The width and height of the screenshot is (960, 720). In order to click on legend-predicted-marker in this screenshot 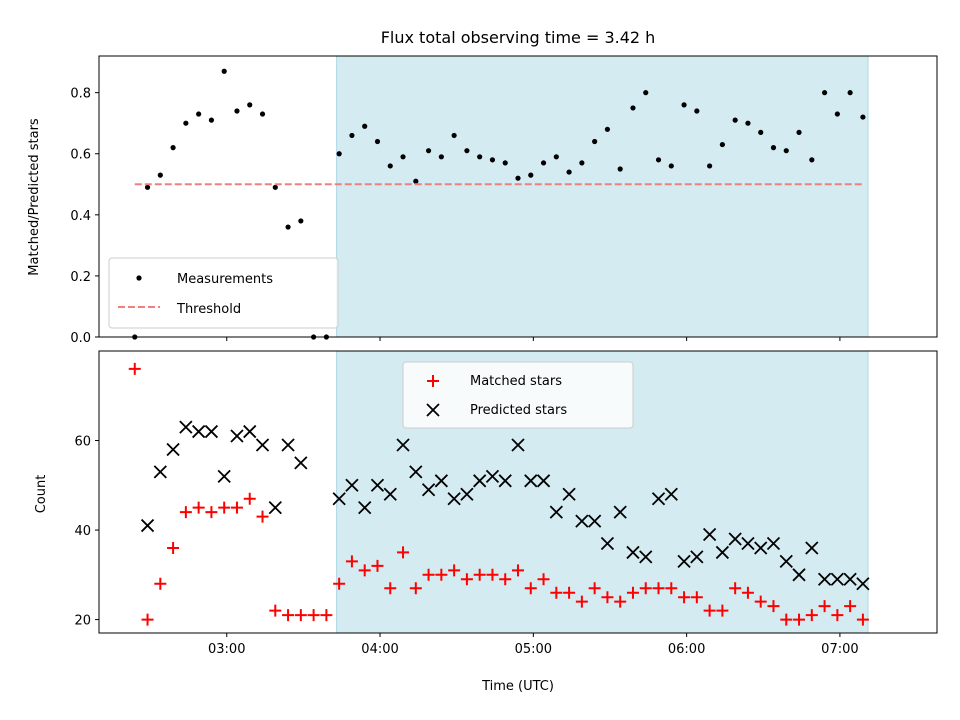, I will do `click(433, 410)`.